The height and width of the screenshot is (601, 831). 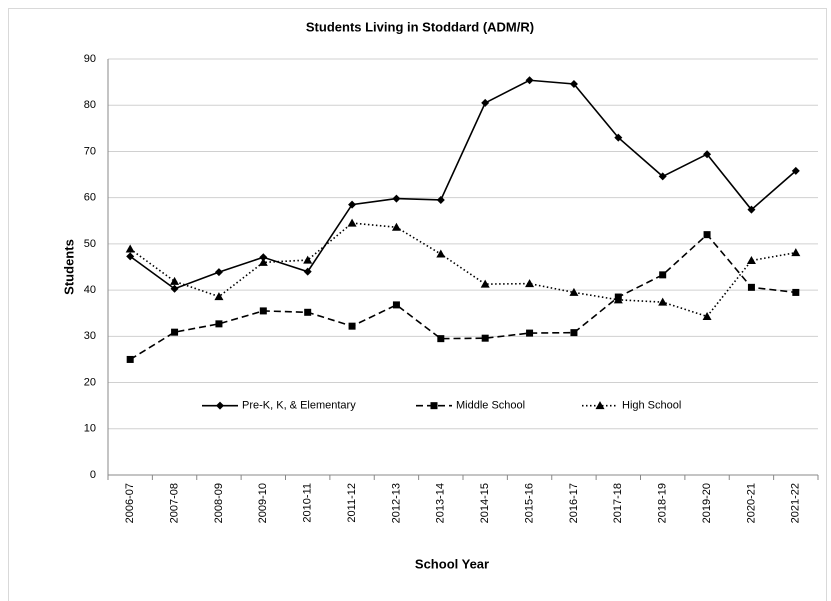 What do you see at coordinates (574, 503) in the screenshot?
I see `x-tick-label: 2016-17` at bounding box center [574, 503].